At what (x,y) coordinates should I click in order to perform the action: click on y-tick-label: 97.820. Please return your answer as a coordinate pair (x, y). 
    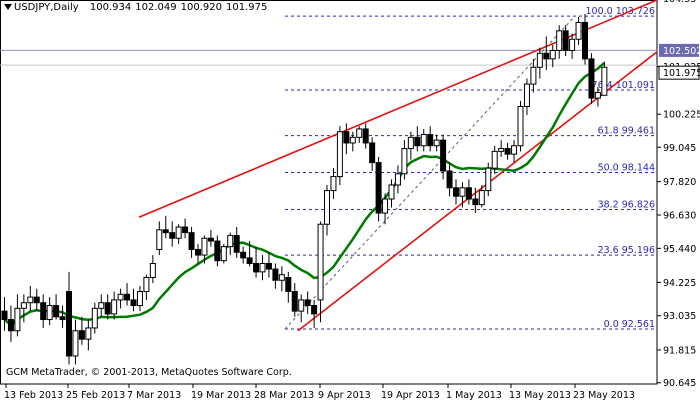
    Looking at the image, I should click on (679, 182).